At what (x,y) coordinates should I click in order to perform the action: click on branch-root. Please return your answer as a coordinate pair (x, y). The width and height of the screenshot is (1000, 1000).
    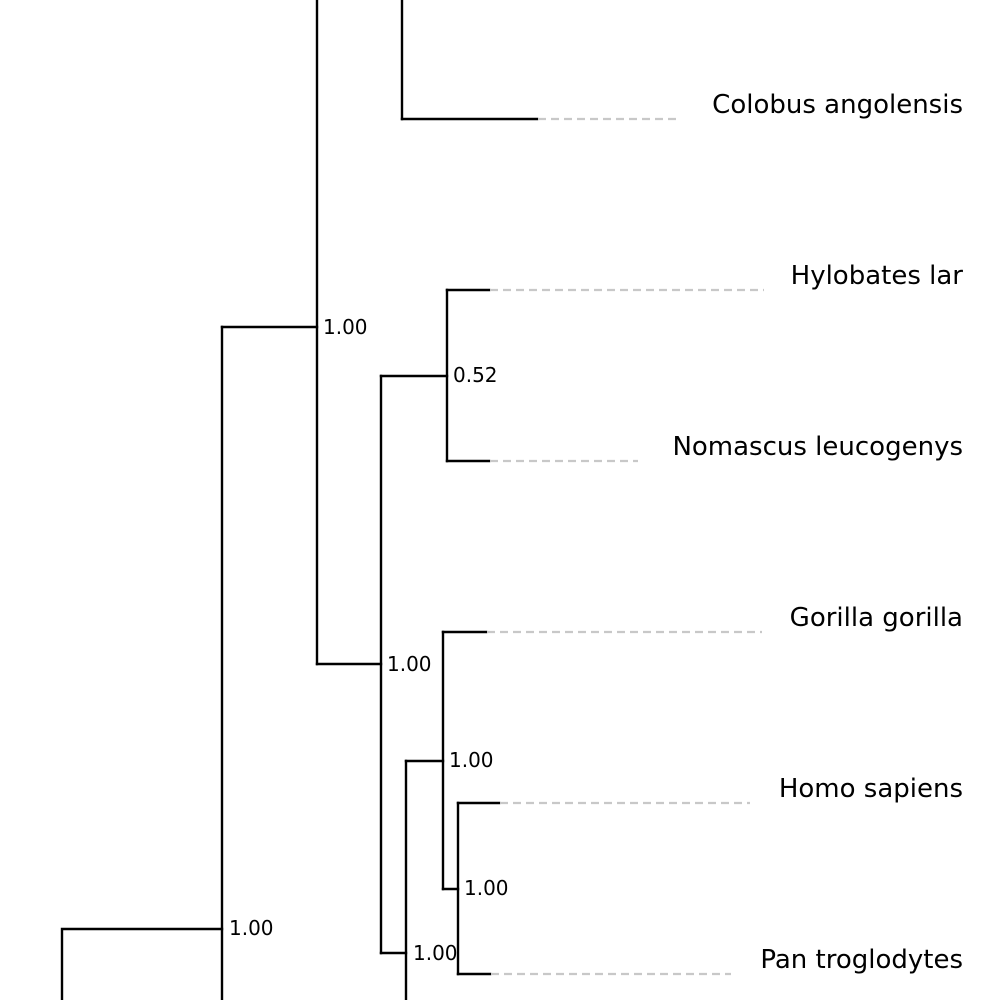
    Looking at the image, I should click on (142, 963).